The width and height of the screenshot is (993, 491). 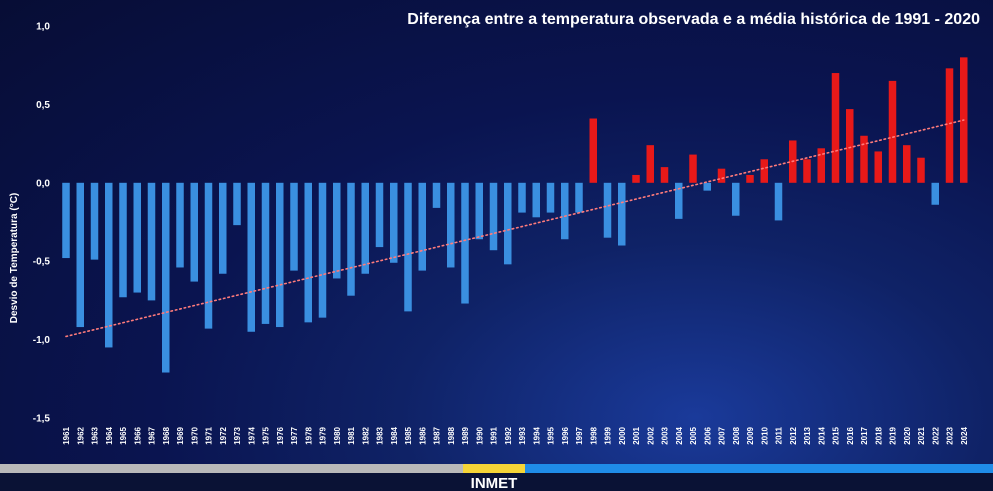 What do you see at coordinates (479, 435) in the screenshot?
I see `x-tick-label: 1990` at bounding box center [479, 435].